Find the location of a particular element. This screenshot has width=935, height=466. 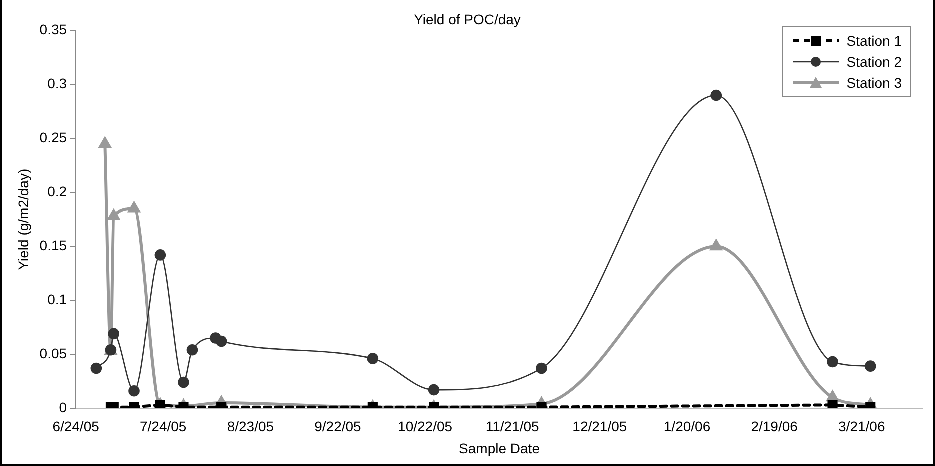

y-tick-label: 0.05 is located at coordinates (54, 353).